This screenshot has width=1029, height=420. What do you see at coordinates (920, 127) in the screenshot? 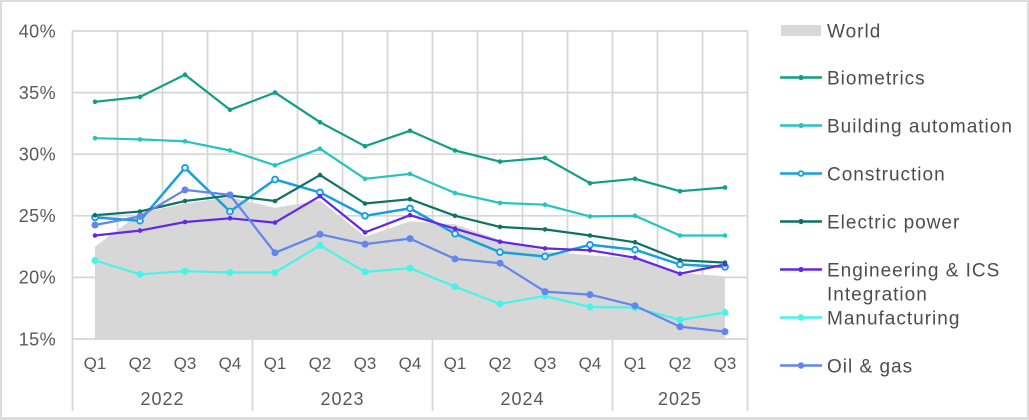
I see `svg-text: Building automation` at bounding box center [920, 127].